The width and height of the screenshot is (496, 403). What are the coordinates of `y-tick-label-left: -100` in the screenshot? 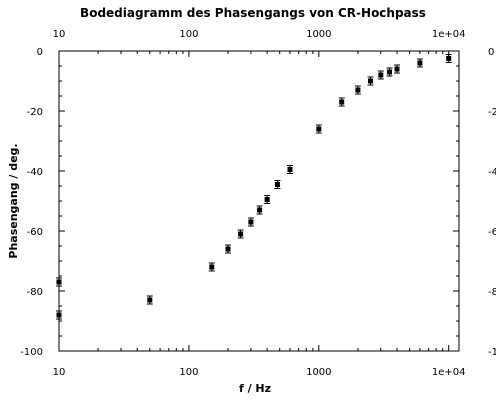 It's located at (31, 352).